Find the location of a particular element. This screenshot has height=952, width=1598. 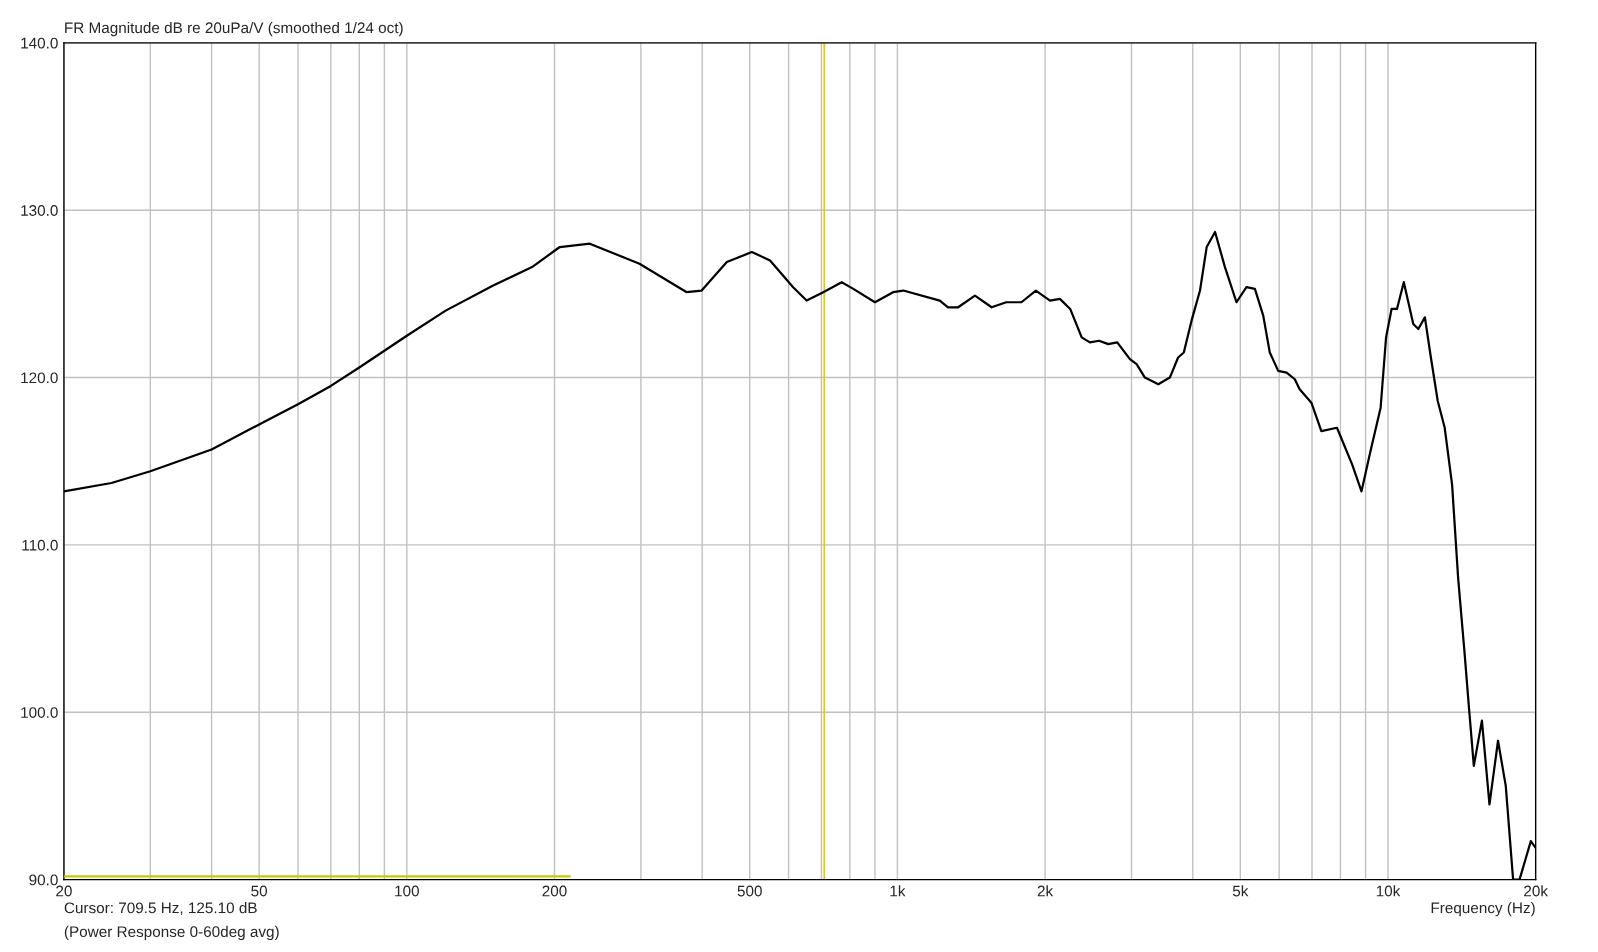

y-tick-label: 110.0 is located at coordinates (40, 545).